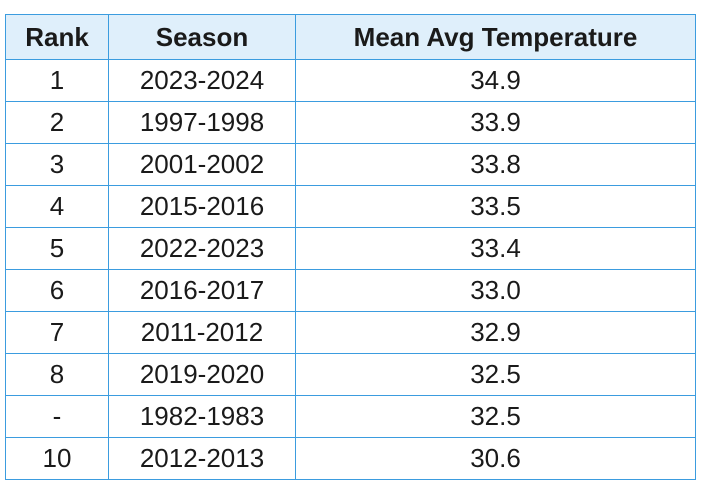 Image resolution: width=706 pixels, height=482 pixels. What do you see at coordinates (495, 332) in the screenshot?
I see `temperature-cell: 32.9` at bounding box center [495, 332].